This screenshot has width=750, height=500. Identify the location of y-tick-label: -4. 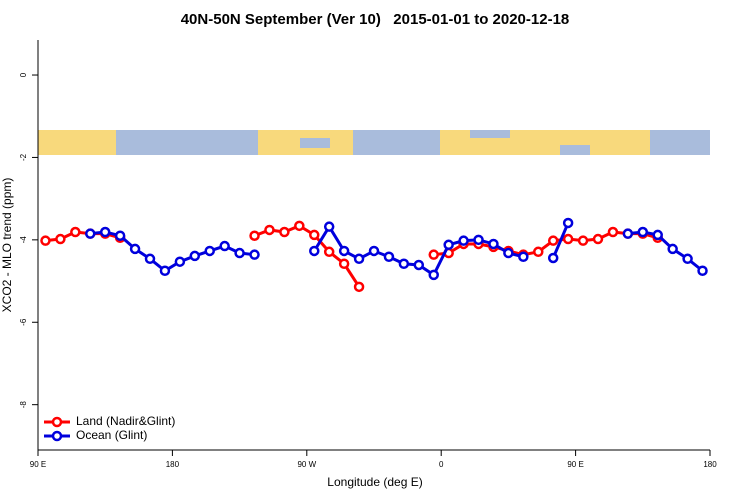
(23, 240).